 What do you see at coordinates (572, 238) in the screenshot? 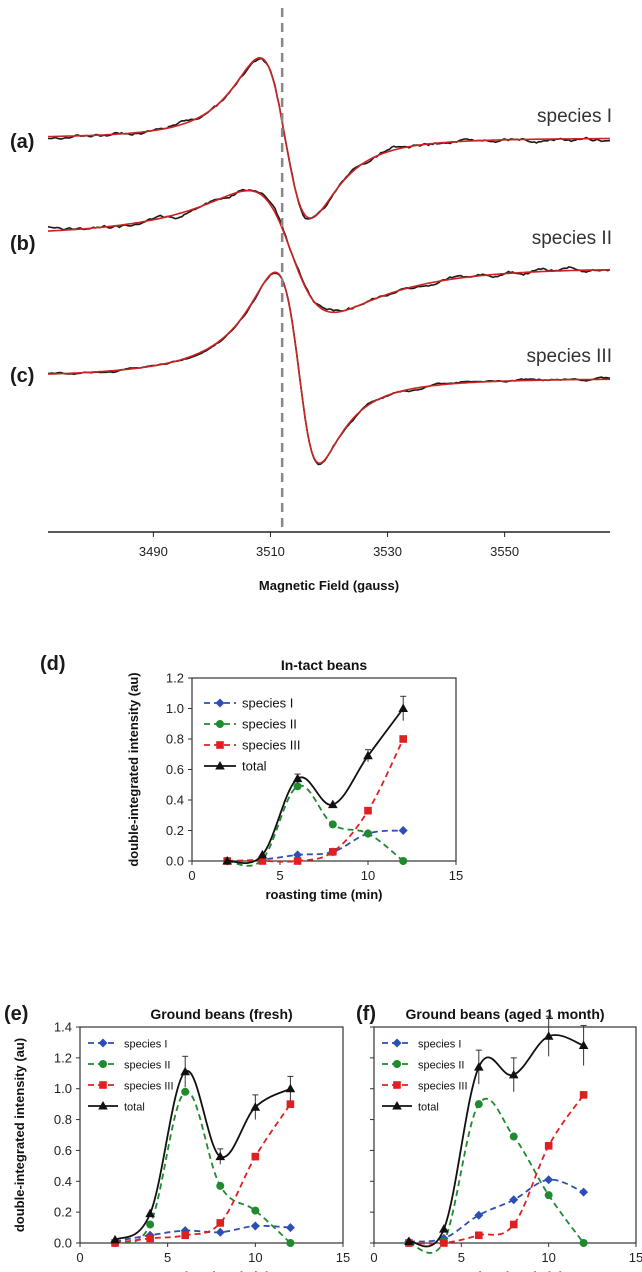
I see `epr-species-label: species II` at bounding box center [572, 238].